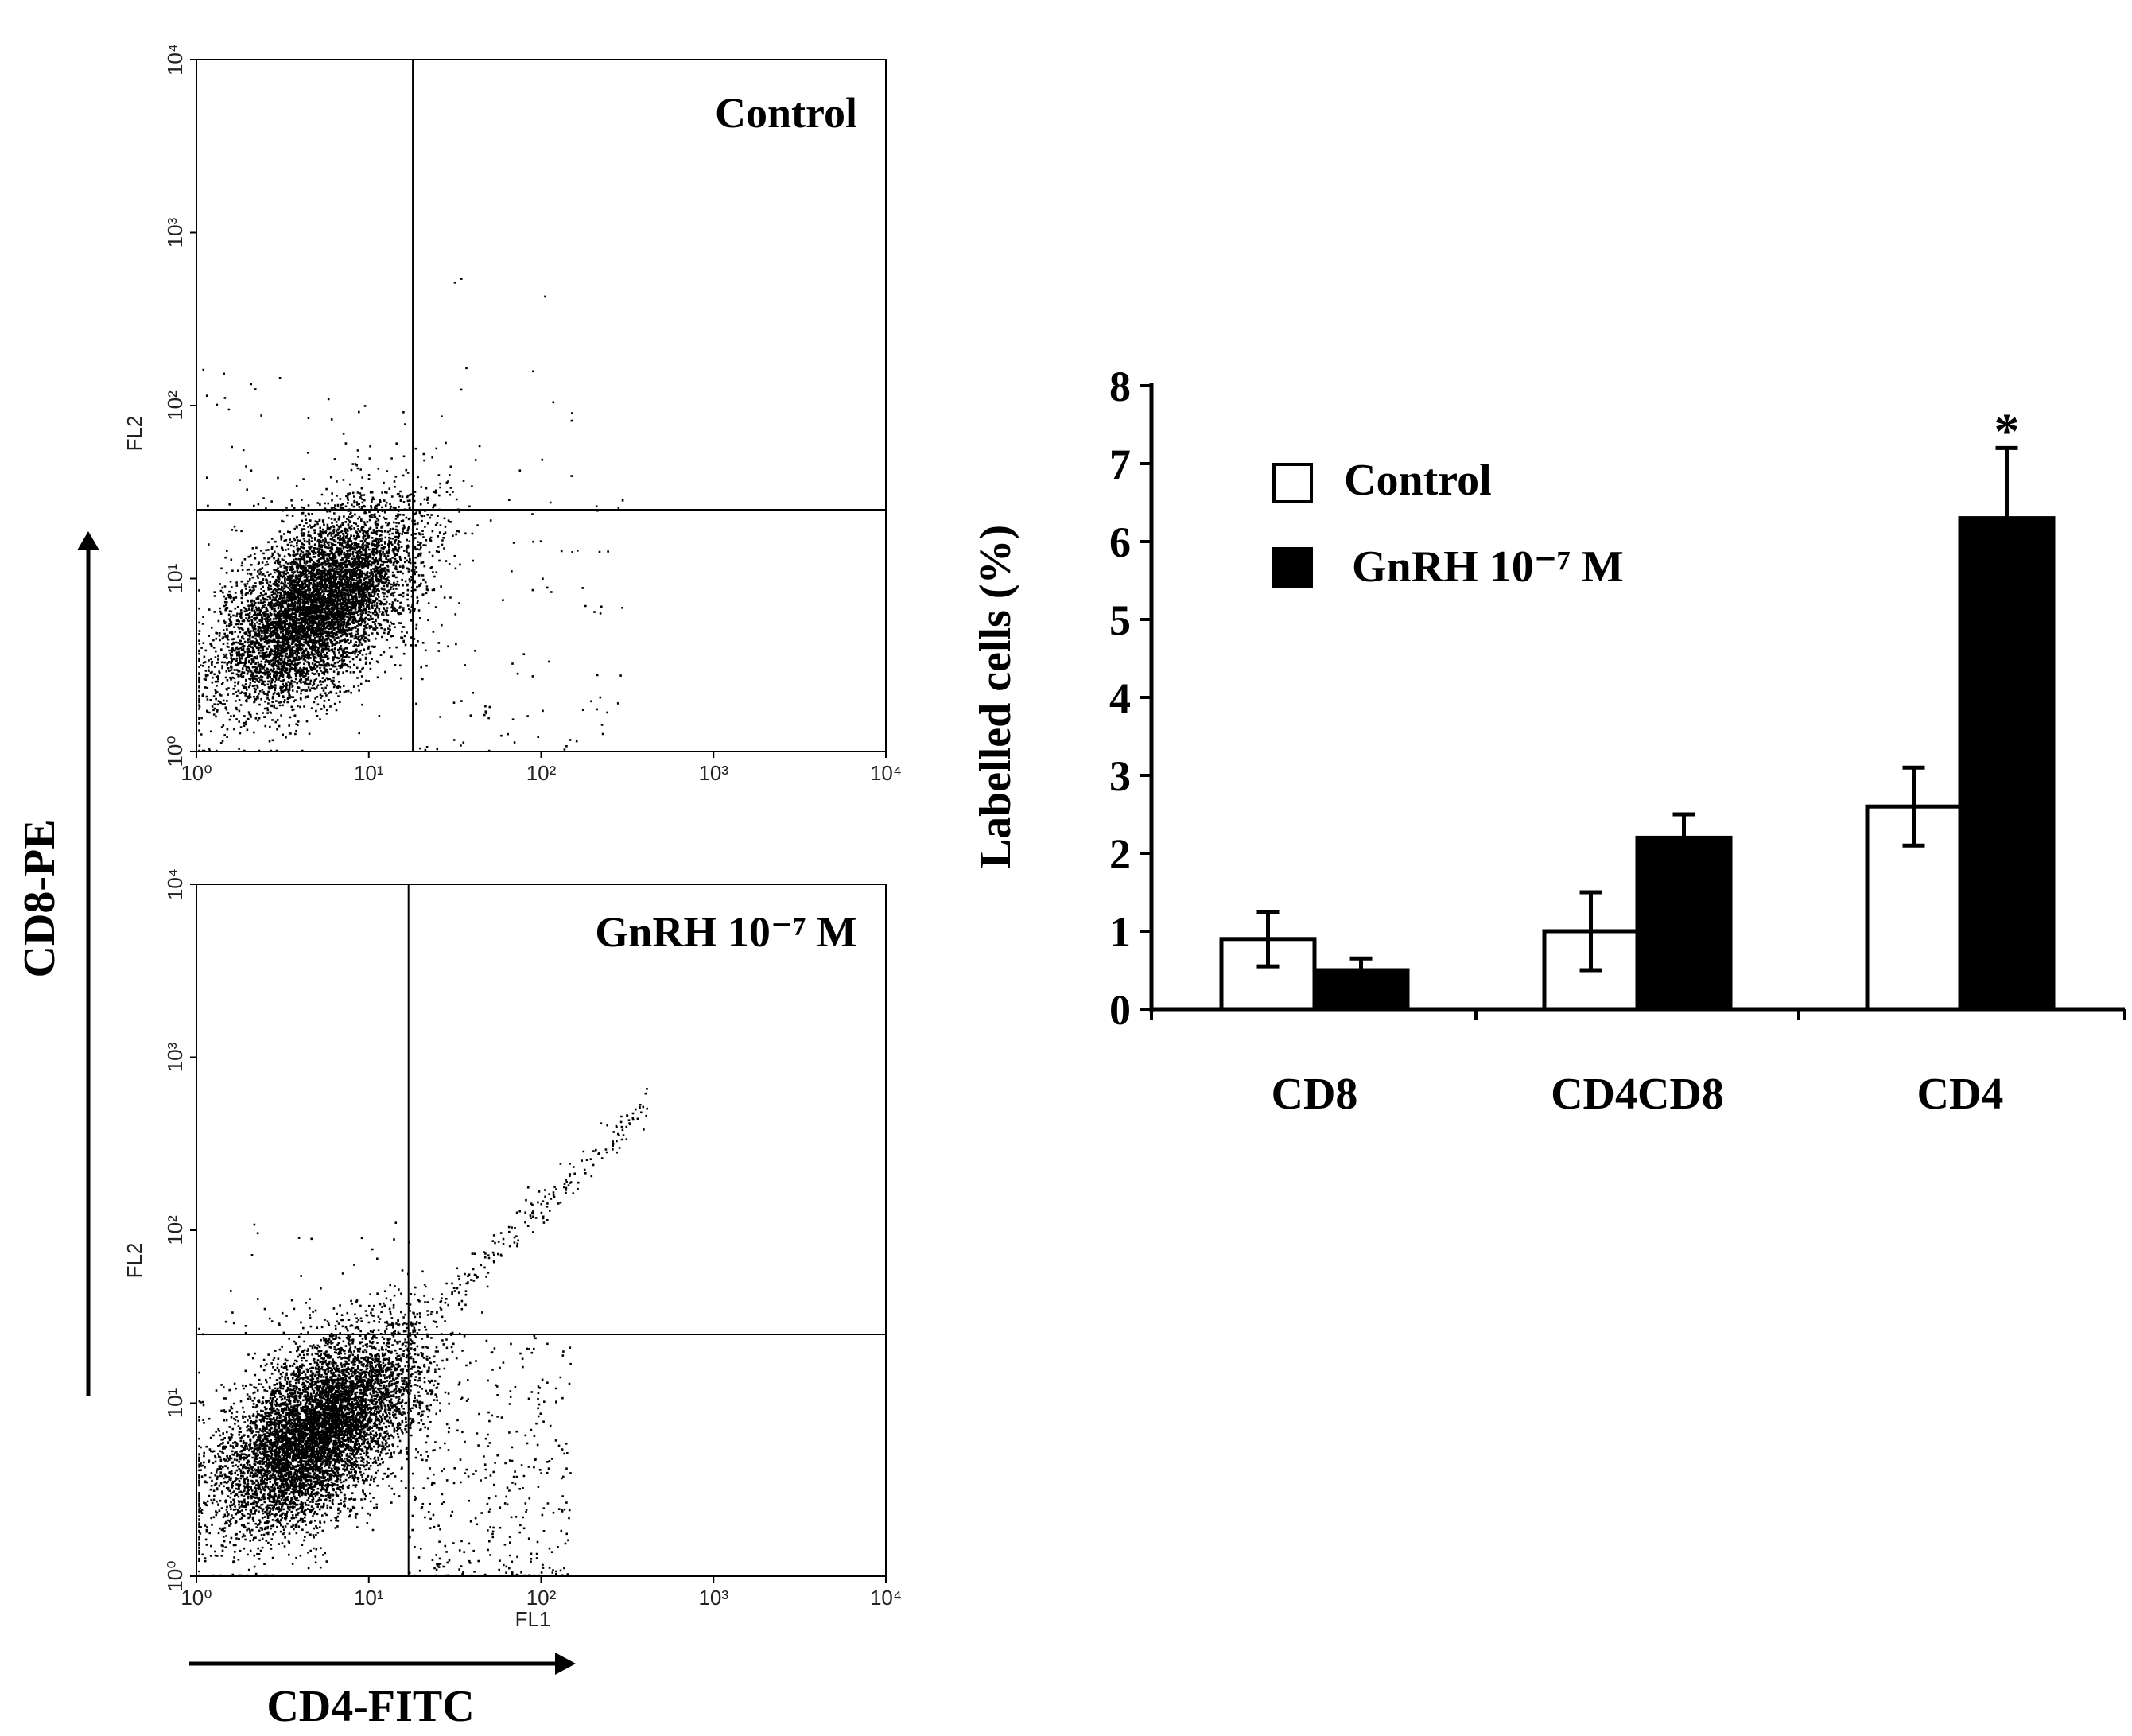  What do you see at coordinates (726, 932) in the screenshot?
I see `panel-title: GnRH 10⁻⁷ M` at bounding box center [726, 932].